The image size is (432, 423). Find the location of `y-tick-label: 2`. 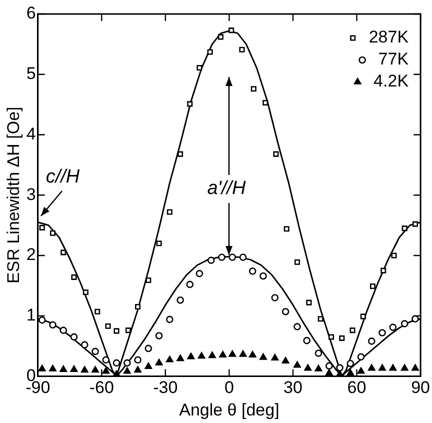

y-tick-label: 2 is located at coordinates (31, 254).